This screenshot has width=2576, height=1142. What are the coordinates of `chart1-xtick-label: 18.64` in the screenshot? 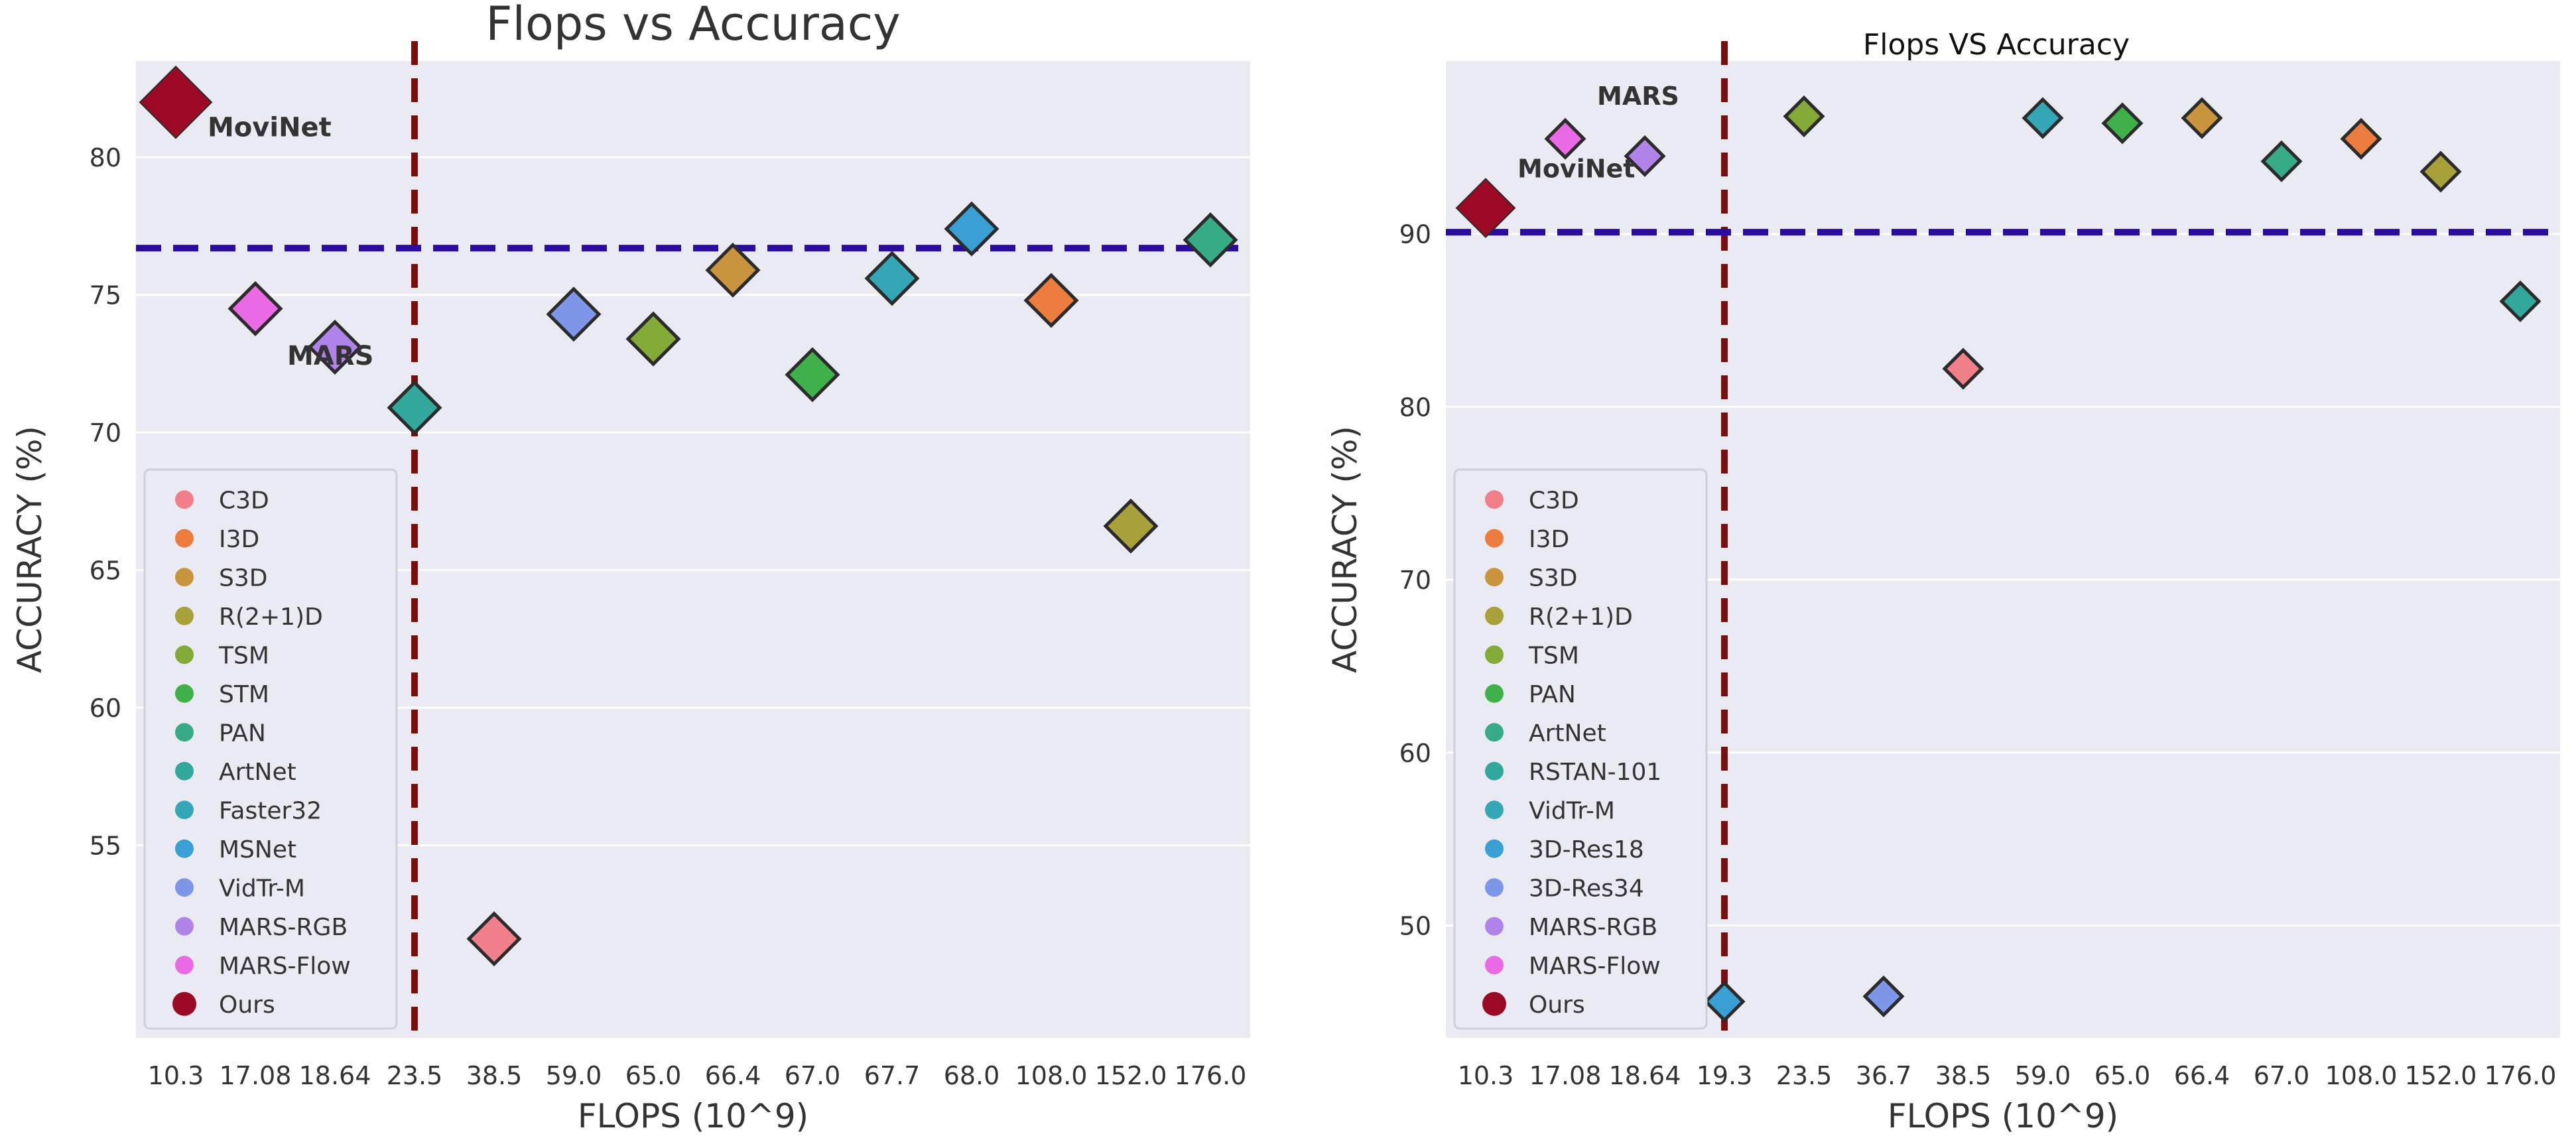 It's located at (335, 1075).